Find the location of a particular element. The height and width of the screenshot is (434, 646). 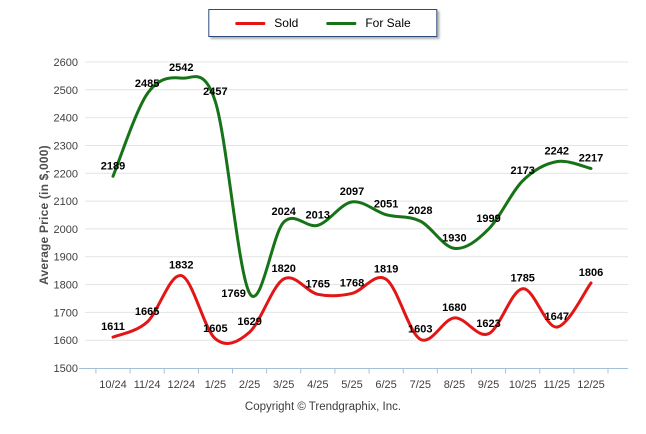

data-label: 1629 is located at coordinates (249, 322).